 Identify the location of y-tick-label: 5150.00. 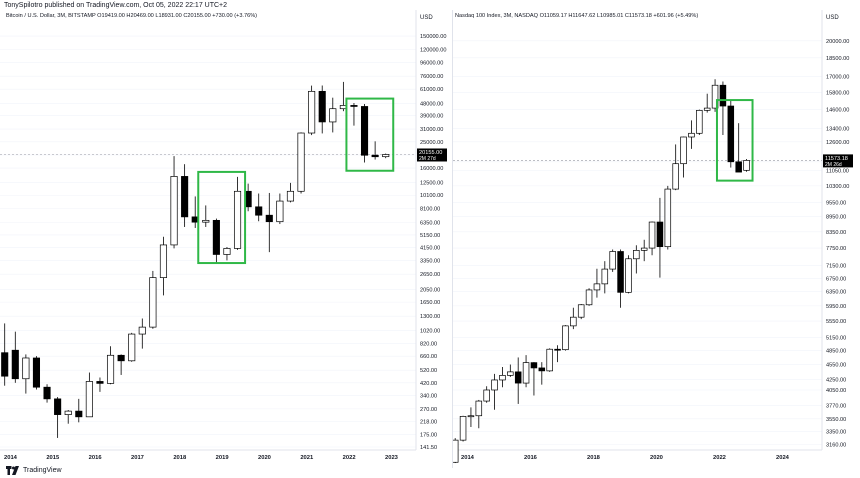
(836, 338).